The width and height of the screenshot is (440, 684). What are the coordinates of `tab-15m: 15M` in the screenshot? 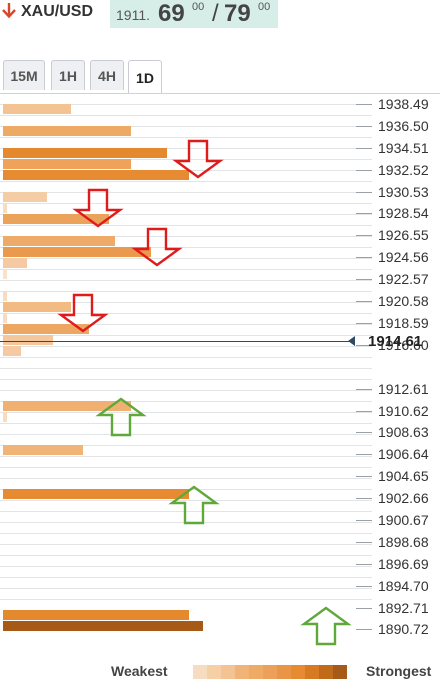 It's located at (24, 75).